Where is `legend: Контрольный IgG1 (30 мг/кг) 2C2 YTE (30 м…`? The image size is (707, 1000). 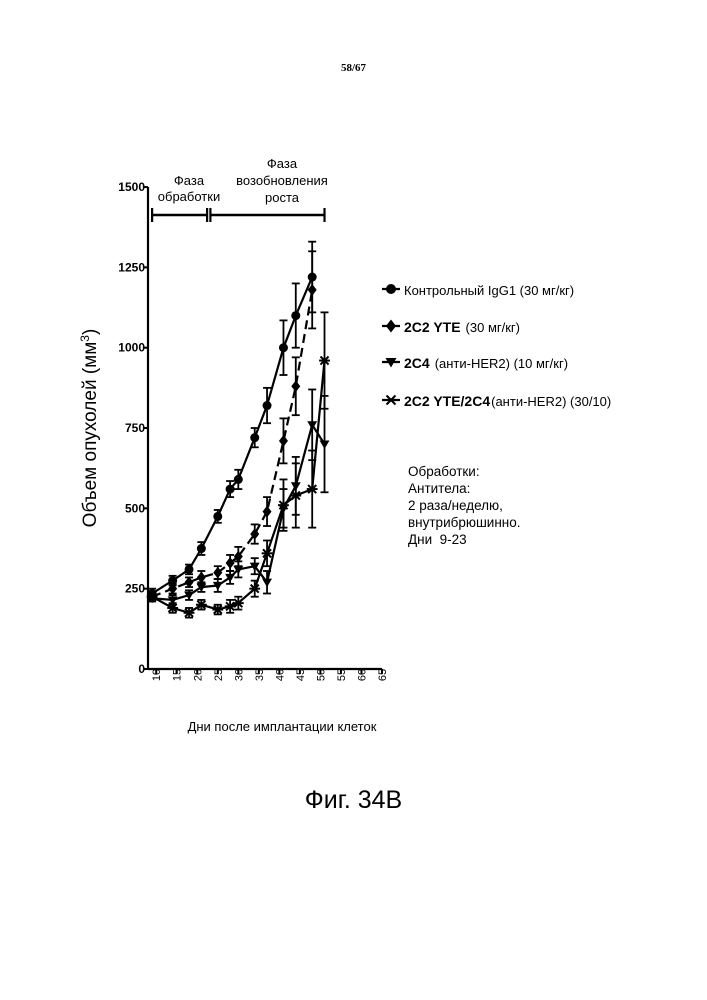 legend: Контрольный IgG1 (30 мг/кг) 2C2 YTE (30 м… is located at coordinates (496, 346).